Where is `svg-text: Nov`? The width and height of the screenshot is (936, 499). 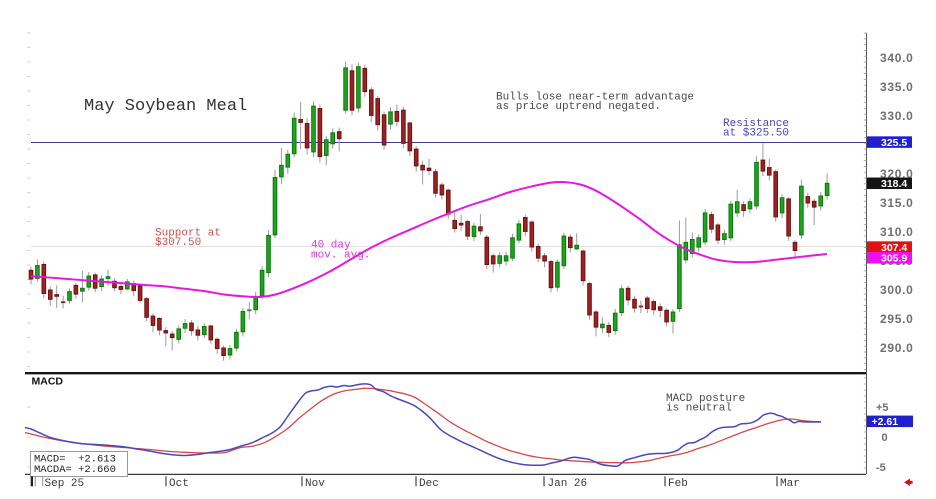 svg-text: Nov is located at coordinates (315, 484).